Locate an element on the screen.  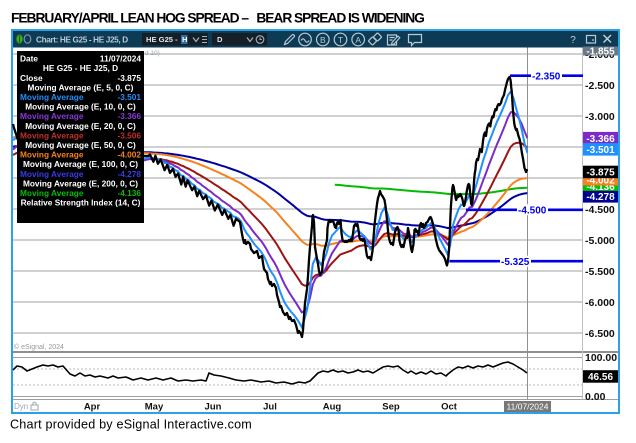
svg-text: d 10) is located at coordinates (152, 53).